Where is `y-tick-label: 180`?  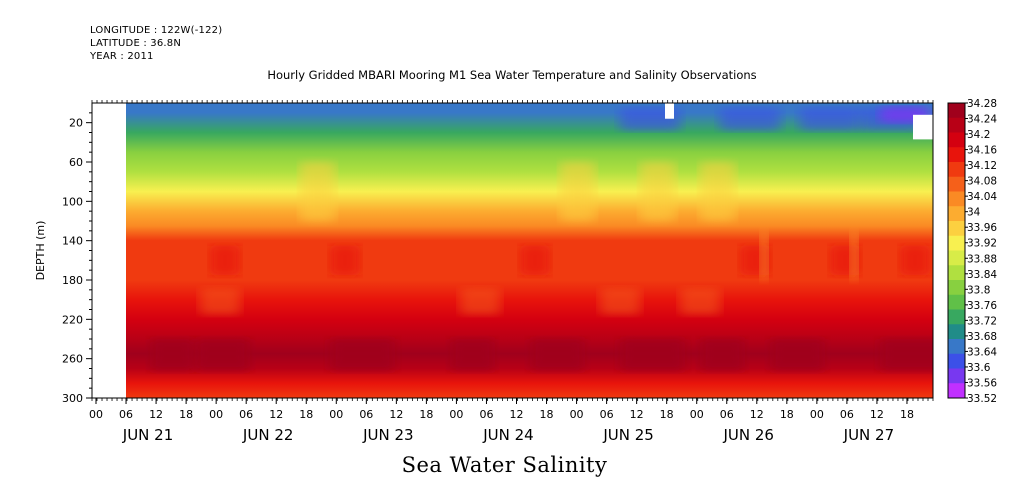
y-tick-label: 180 is located at coordinates (72, 280).